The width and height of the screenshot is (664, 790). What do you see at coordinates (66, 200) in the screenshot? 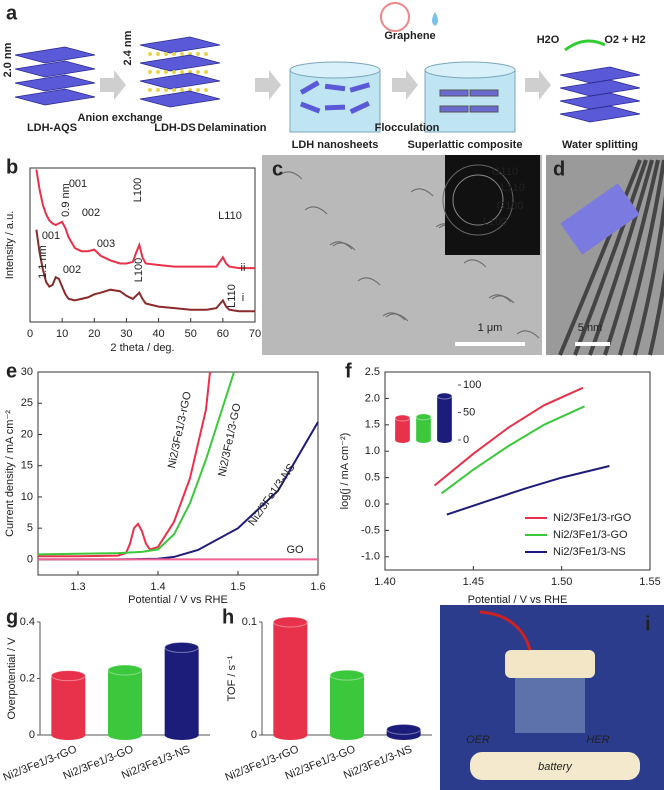
I see `peak-label: 0.9 nm` at bounding box center [66, 200].